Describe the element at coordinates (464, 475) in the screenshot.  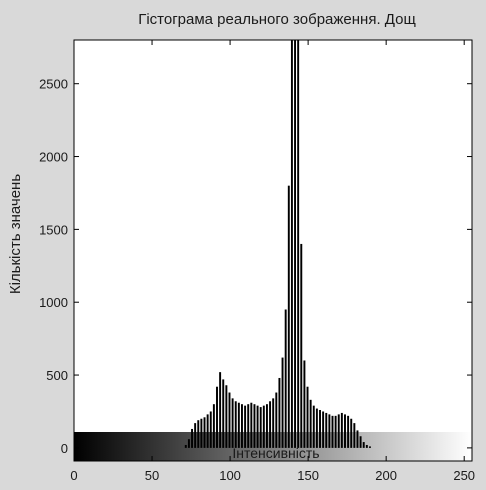
I see `x-tick-label: 250` at that location.